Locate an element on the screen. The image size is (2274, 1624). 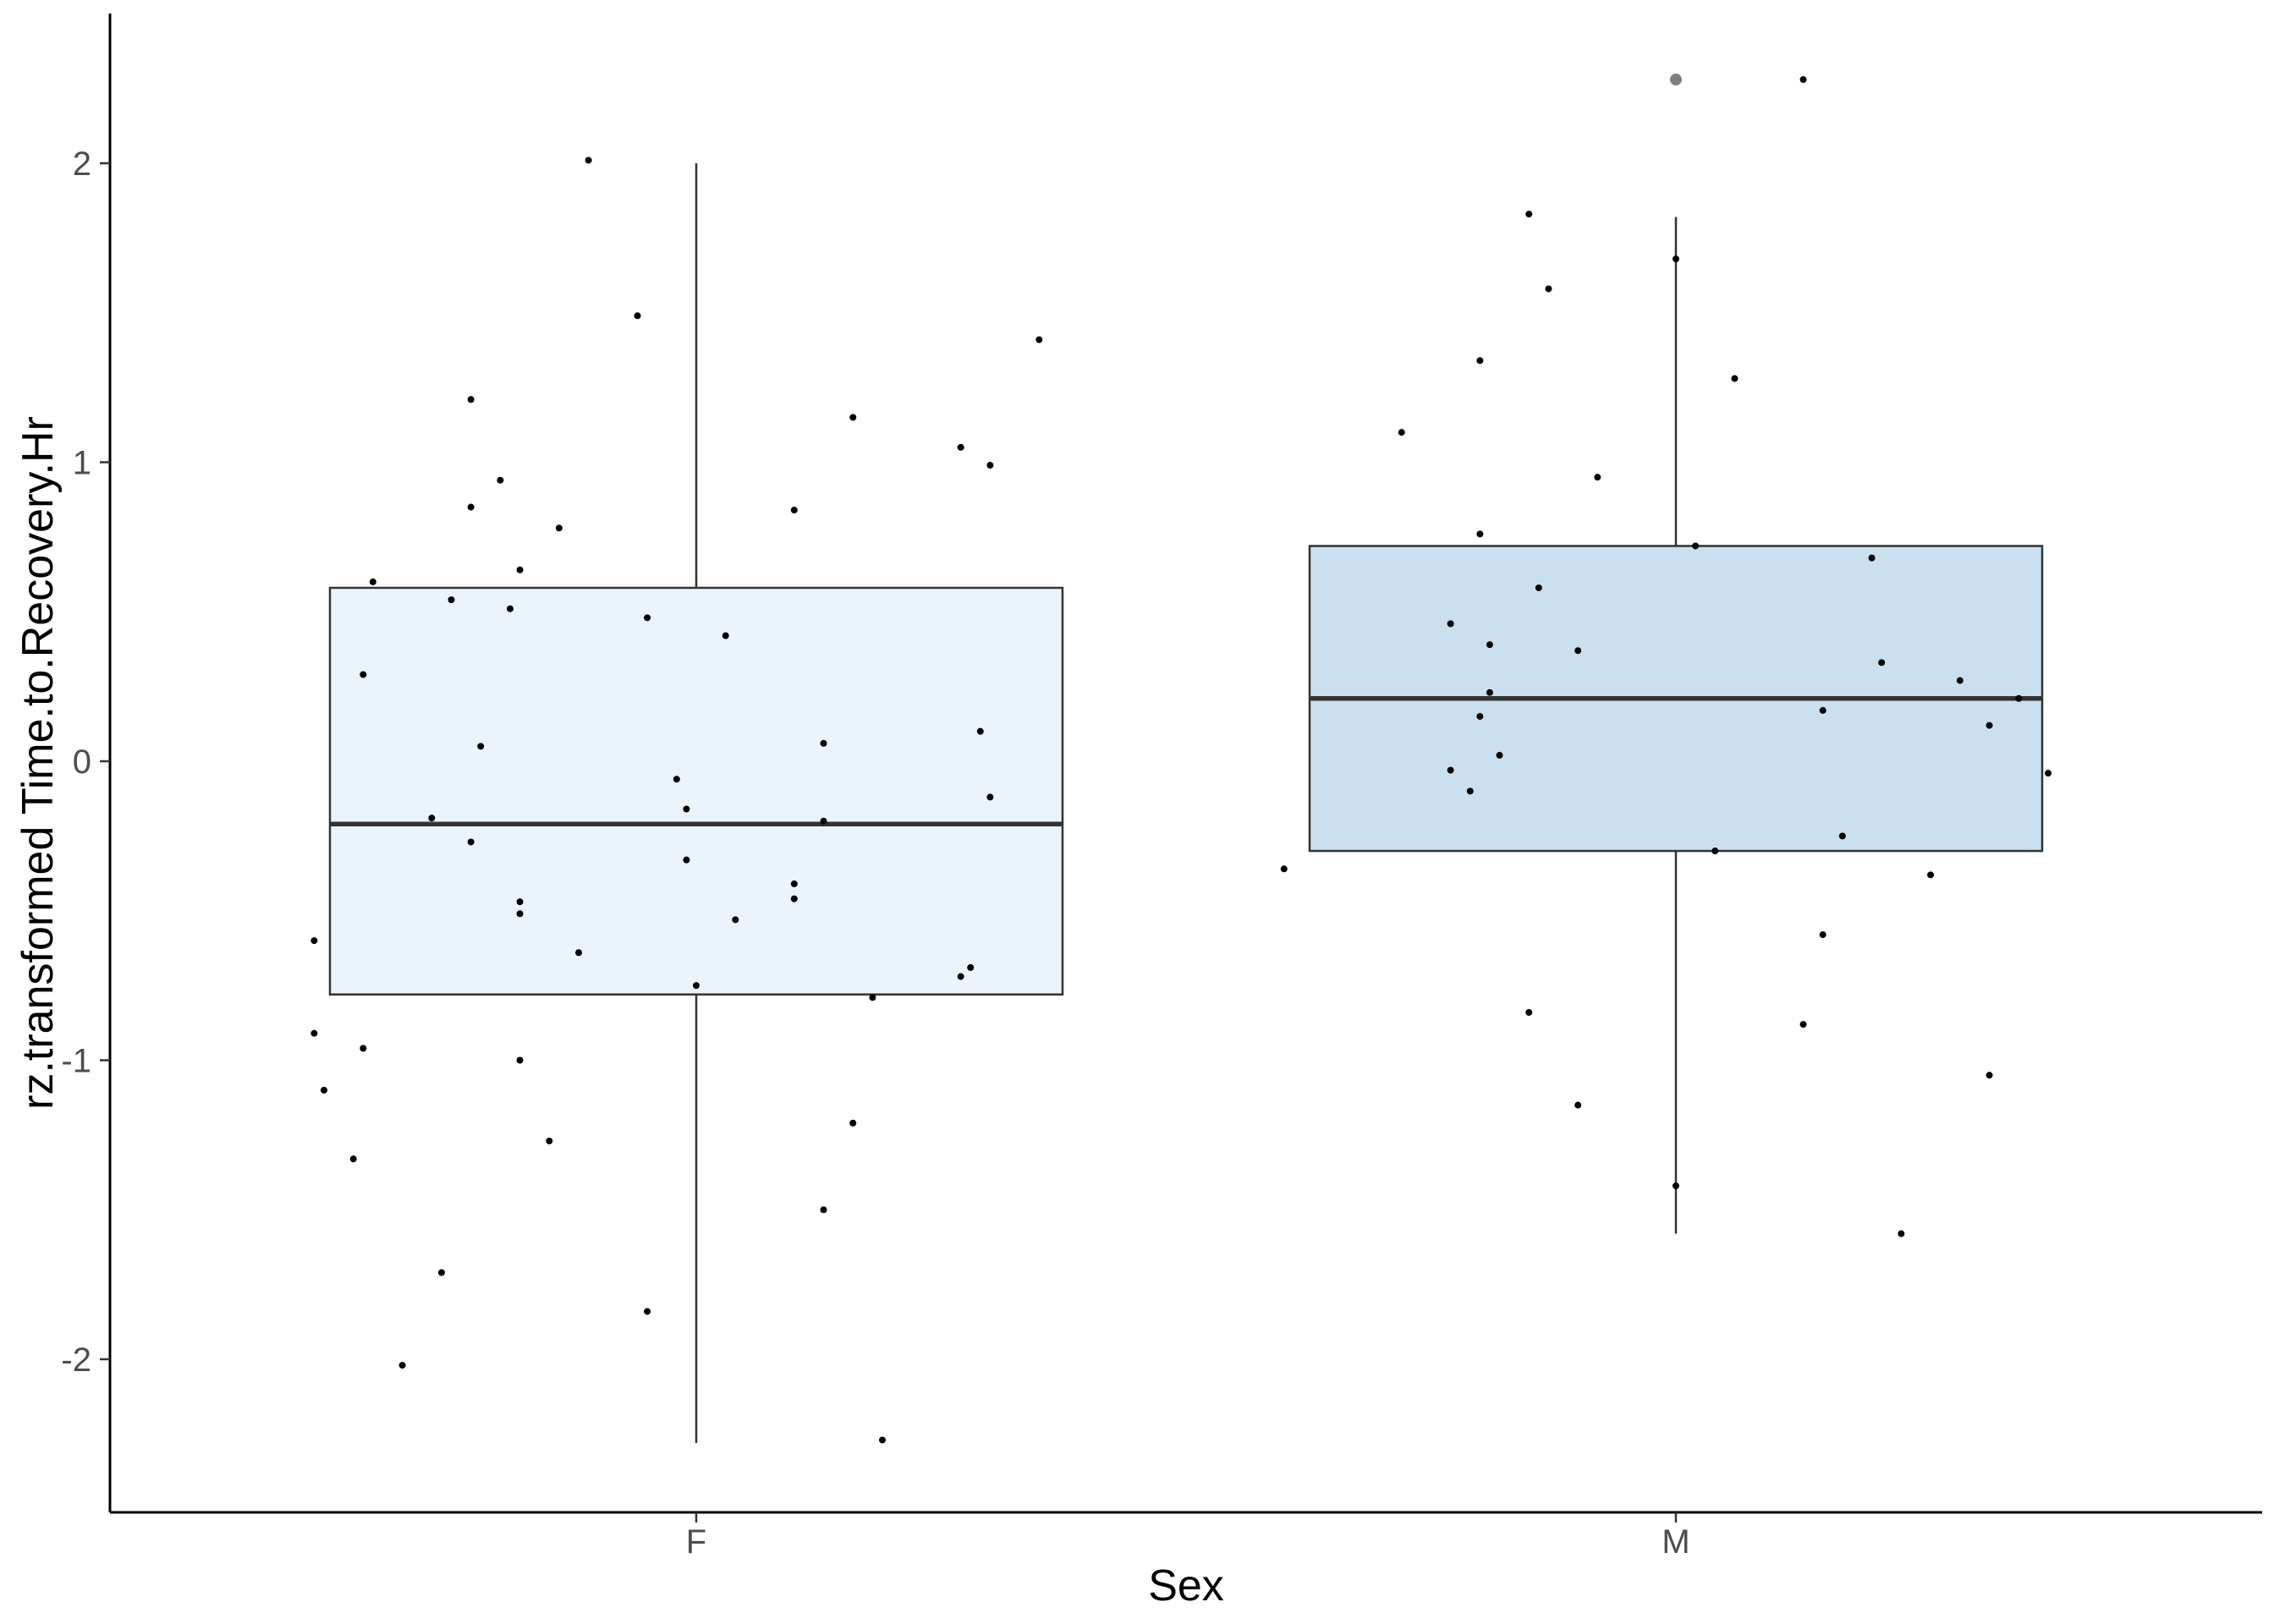
y-tick-label: 0 is located at coordinates (82, 762).